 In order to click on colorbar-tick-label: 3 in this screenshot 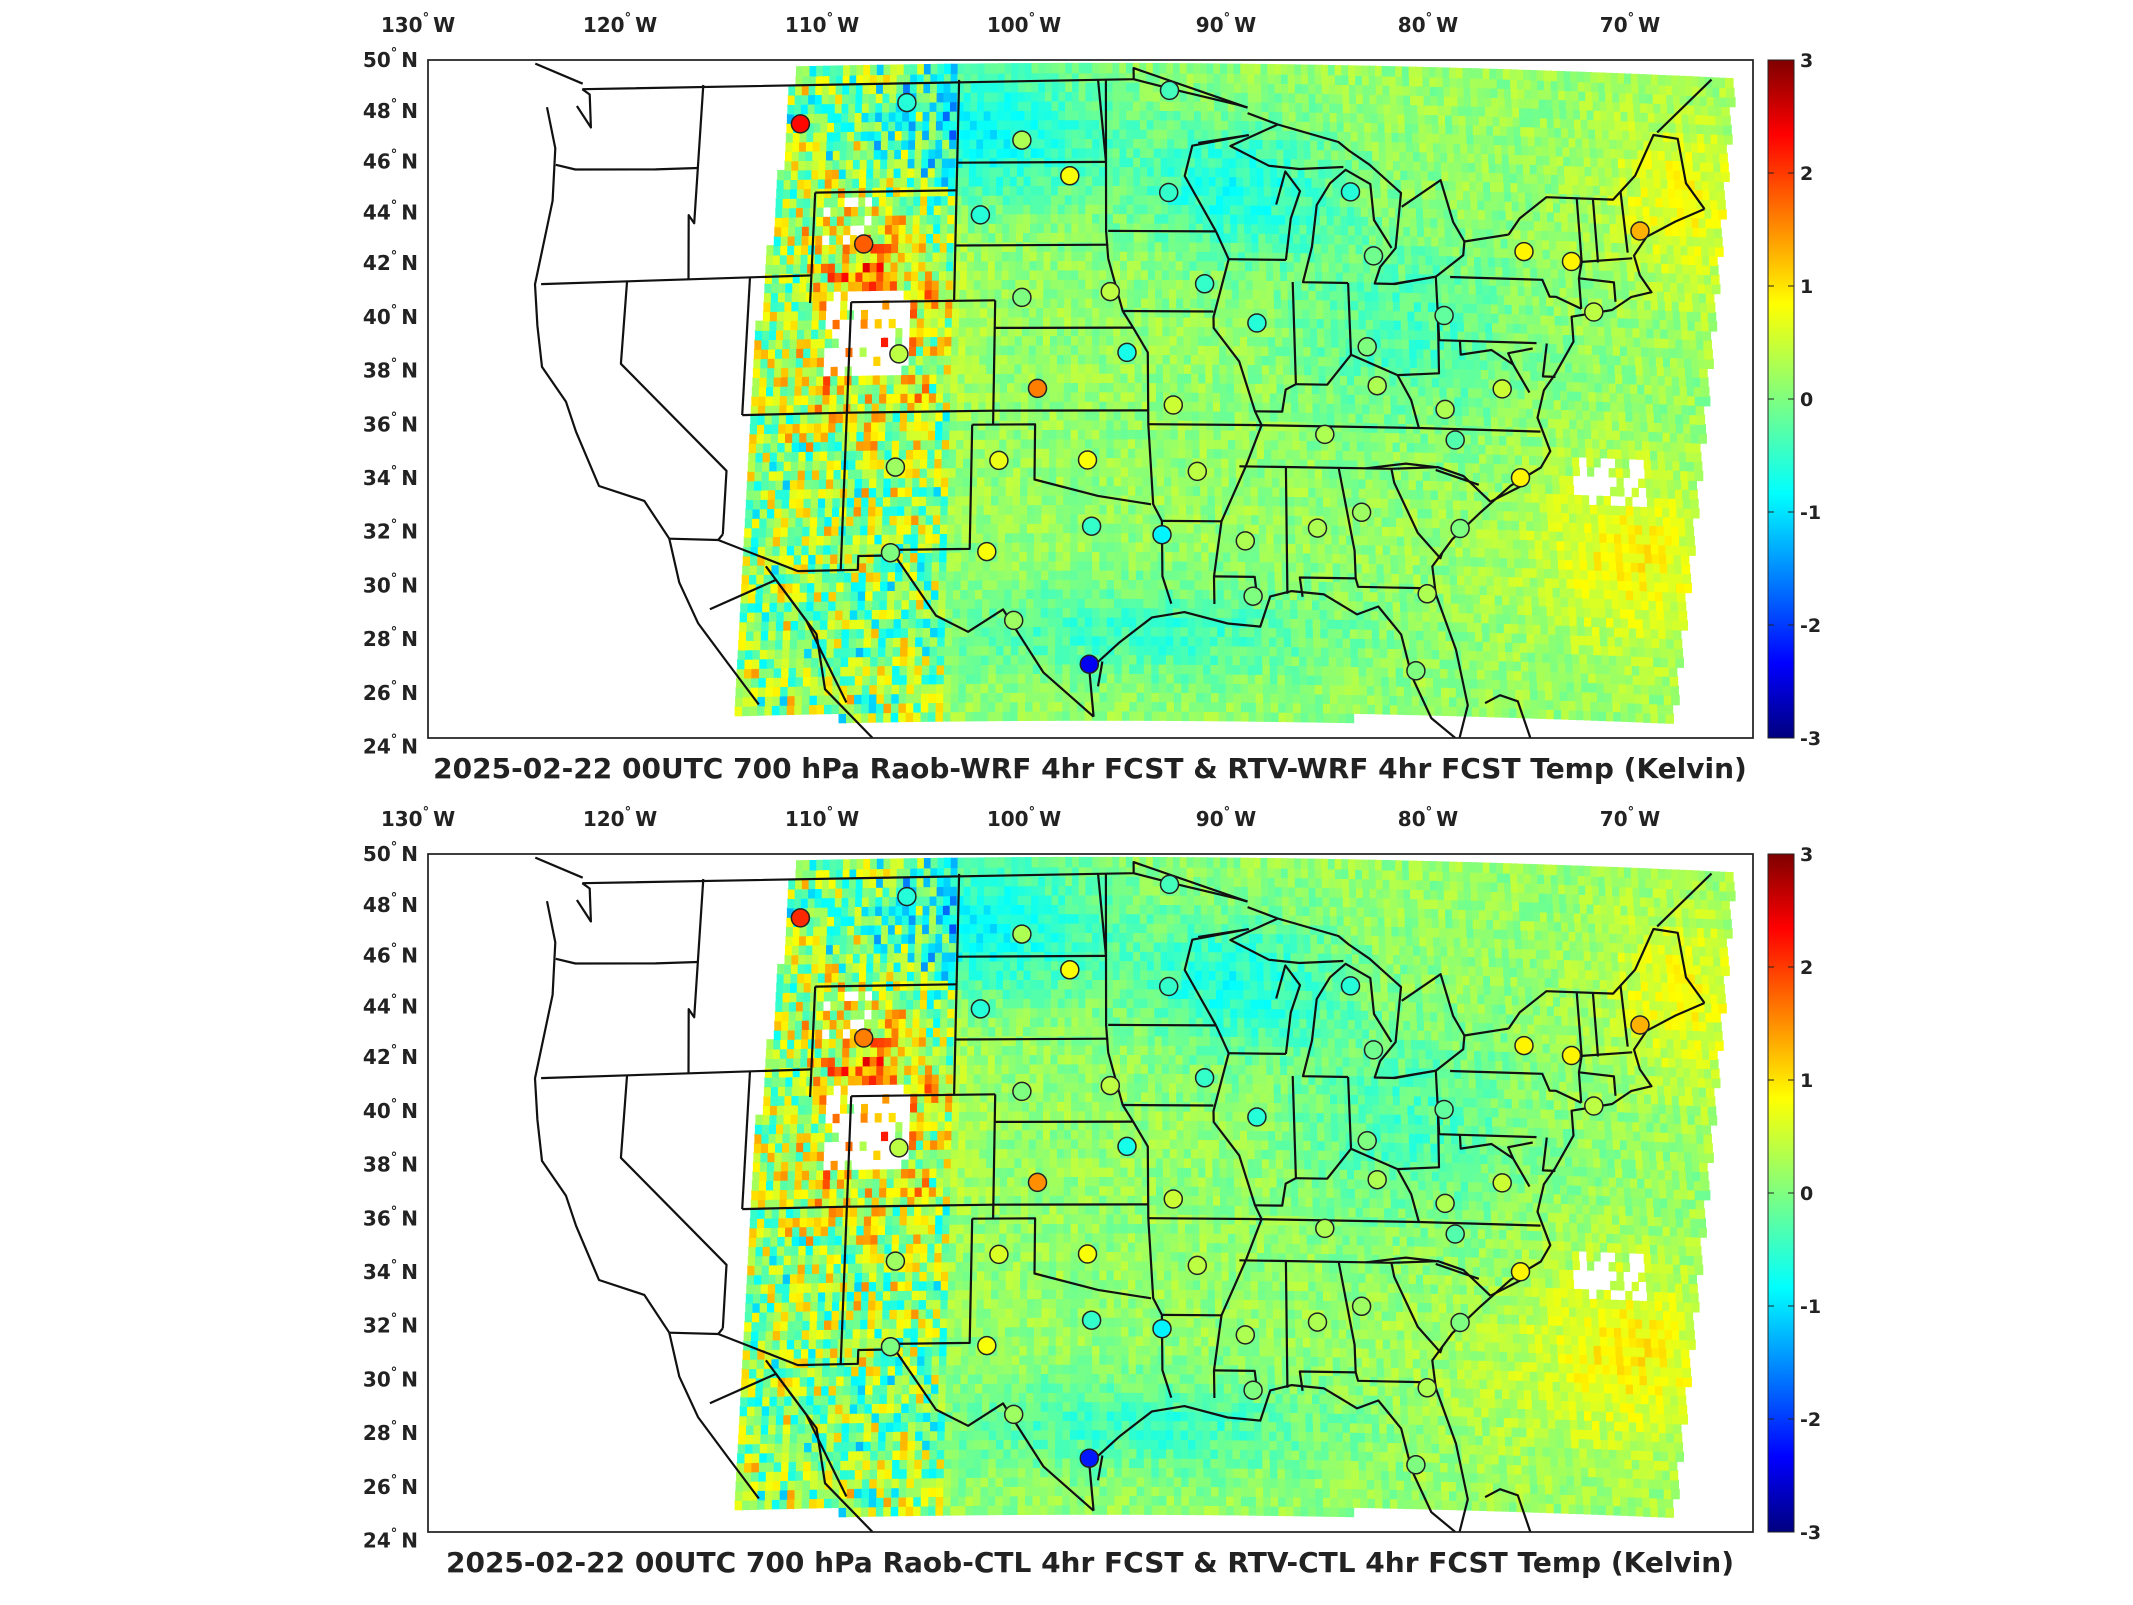, I will do `click(1806, 61)`.